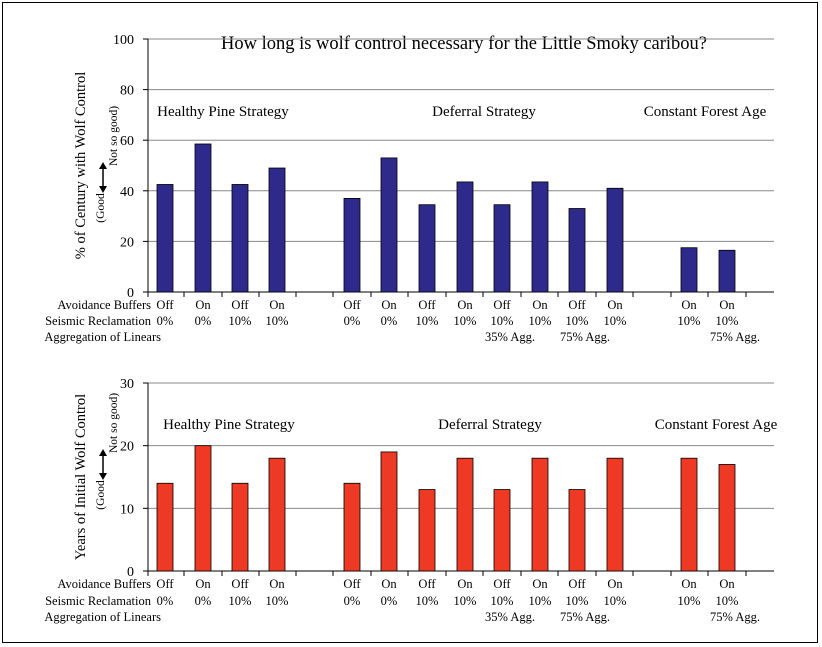 This screenshot has width=822, height=647. Describe the element at coordinates (98, 601) in the screenshot. I see `row-label: Seismic Reclamation` at that location.